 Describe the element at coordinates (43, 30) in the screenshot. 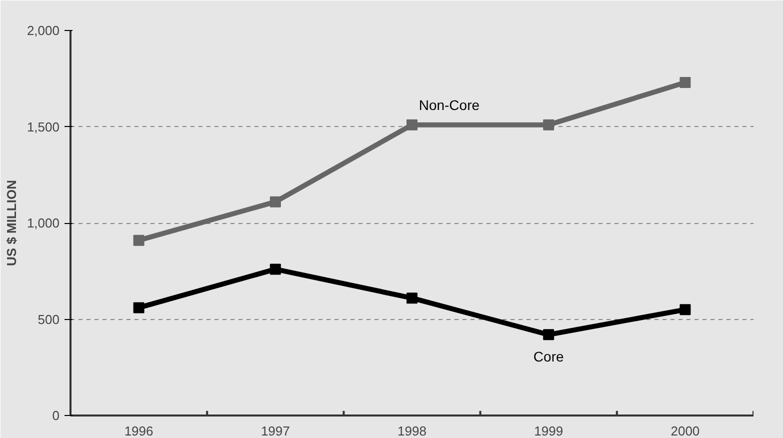

I see `y-tick-label: 2,000` at that location.